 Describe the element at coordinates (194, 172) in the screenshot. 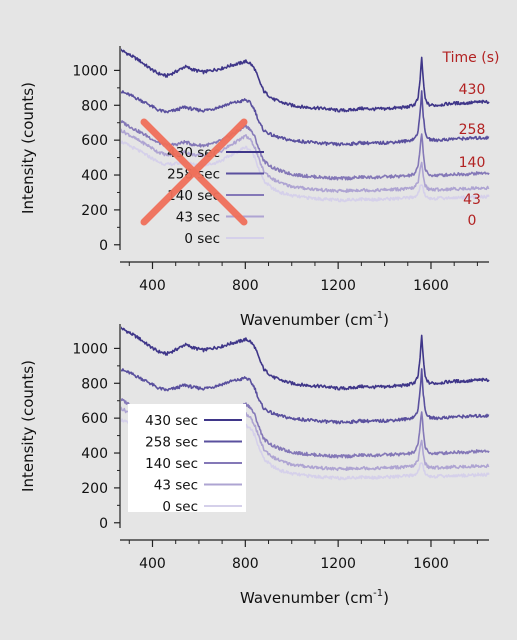

I see `cross-out-stroke` at that location.